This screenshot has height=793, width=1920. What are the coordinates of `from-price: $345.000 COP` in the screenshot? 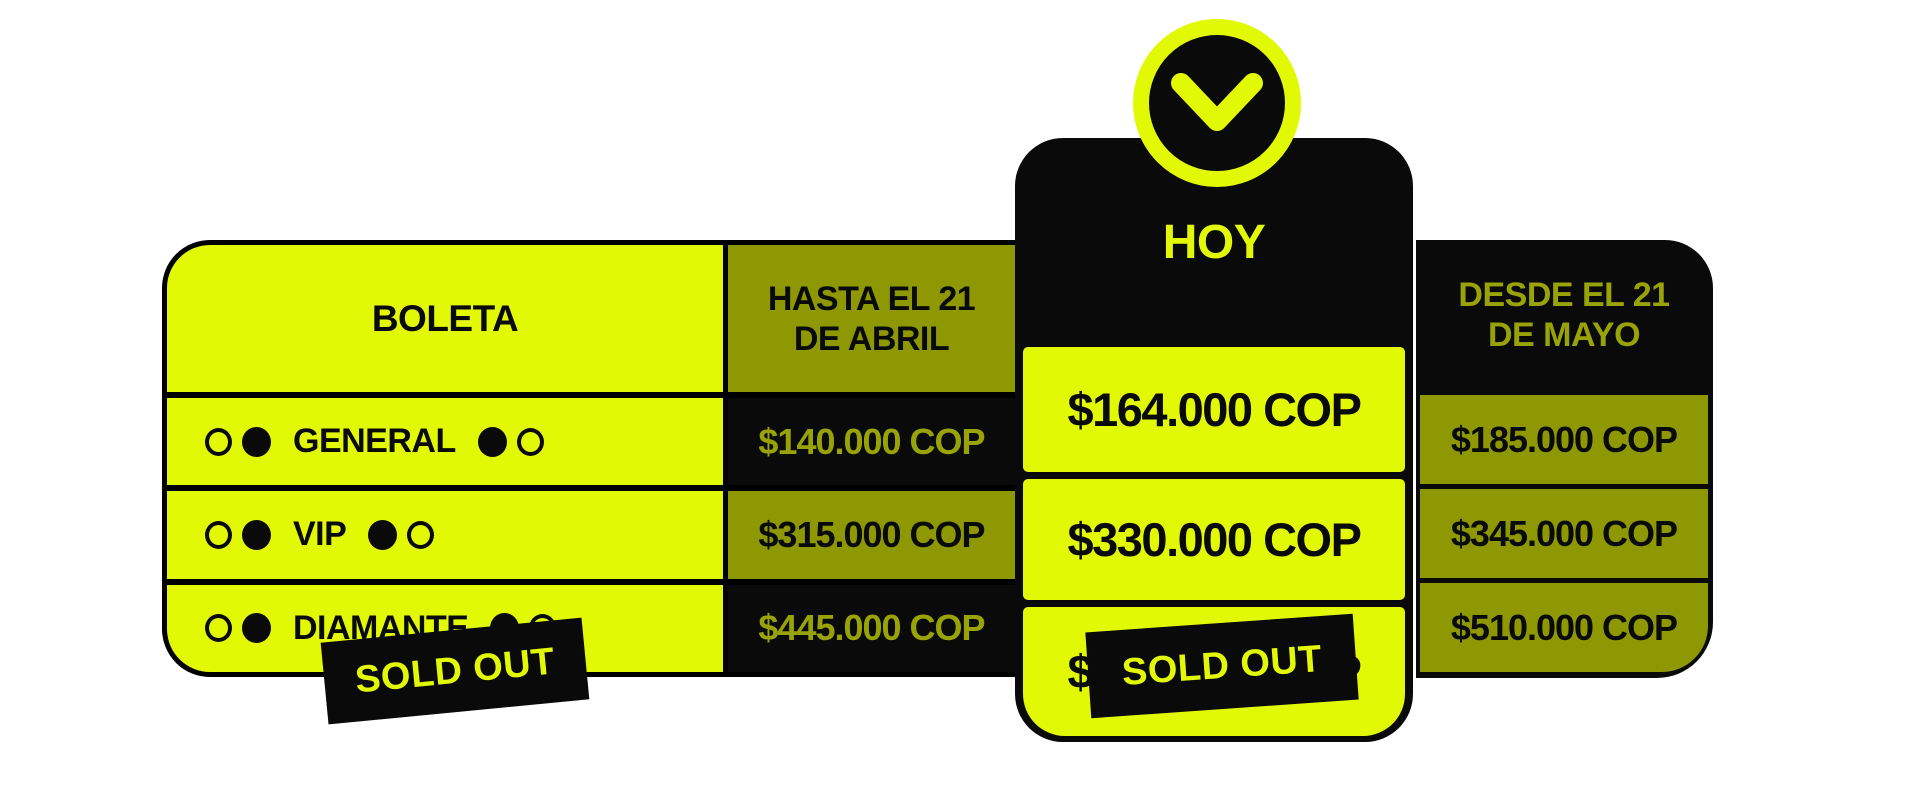 It's located at (1564, 533).